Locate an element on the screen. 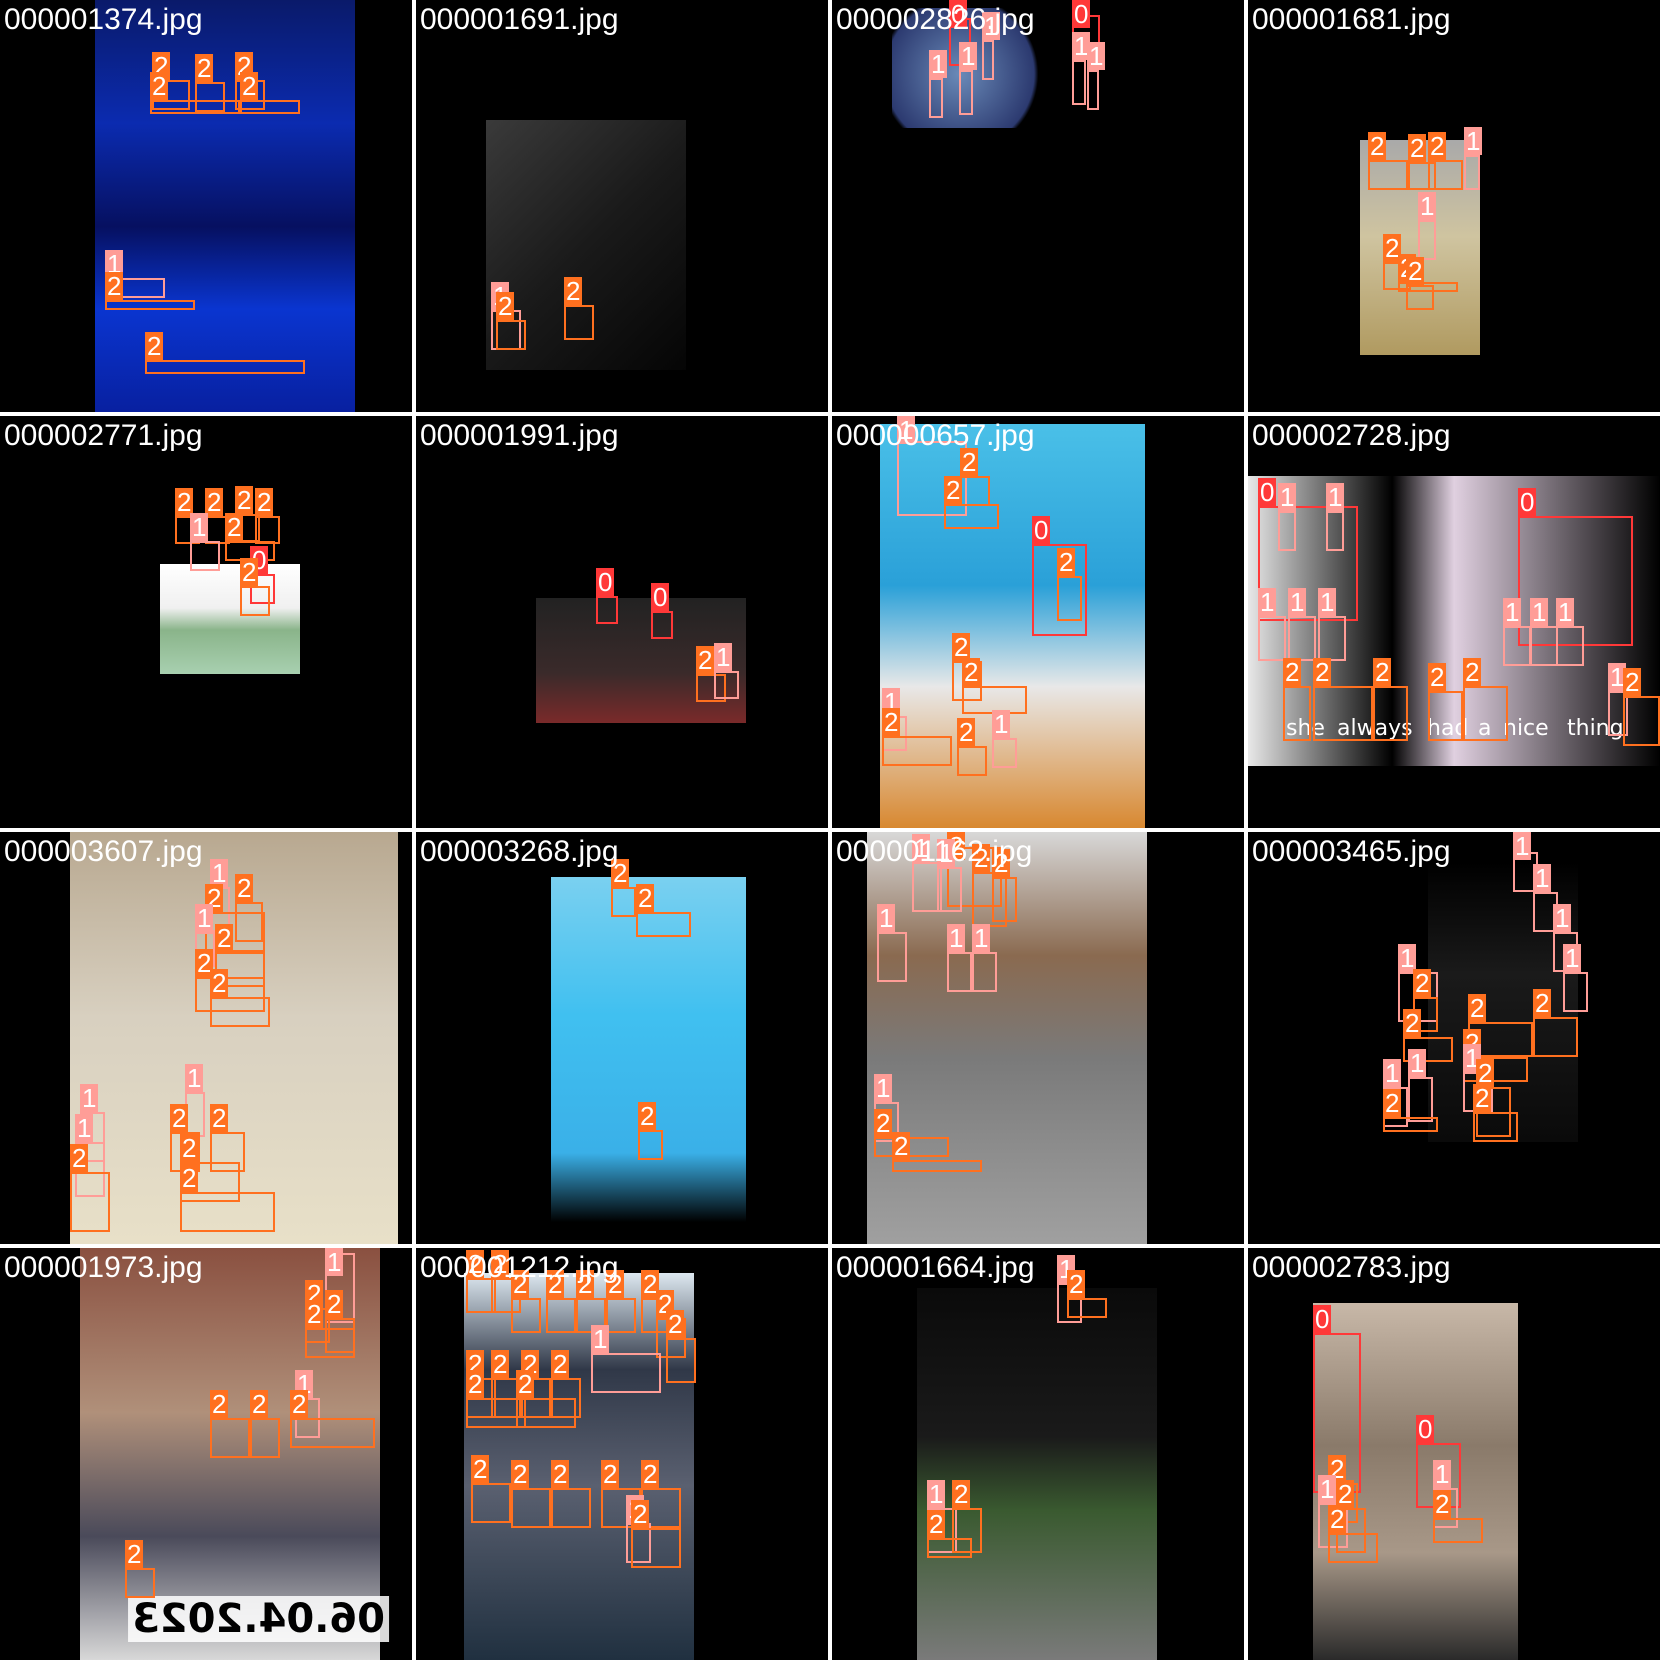 The image size is (1664, 1664). image-tile: 2 2 2 000003268.jpg is located at coordinates (622, 1038).